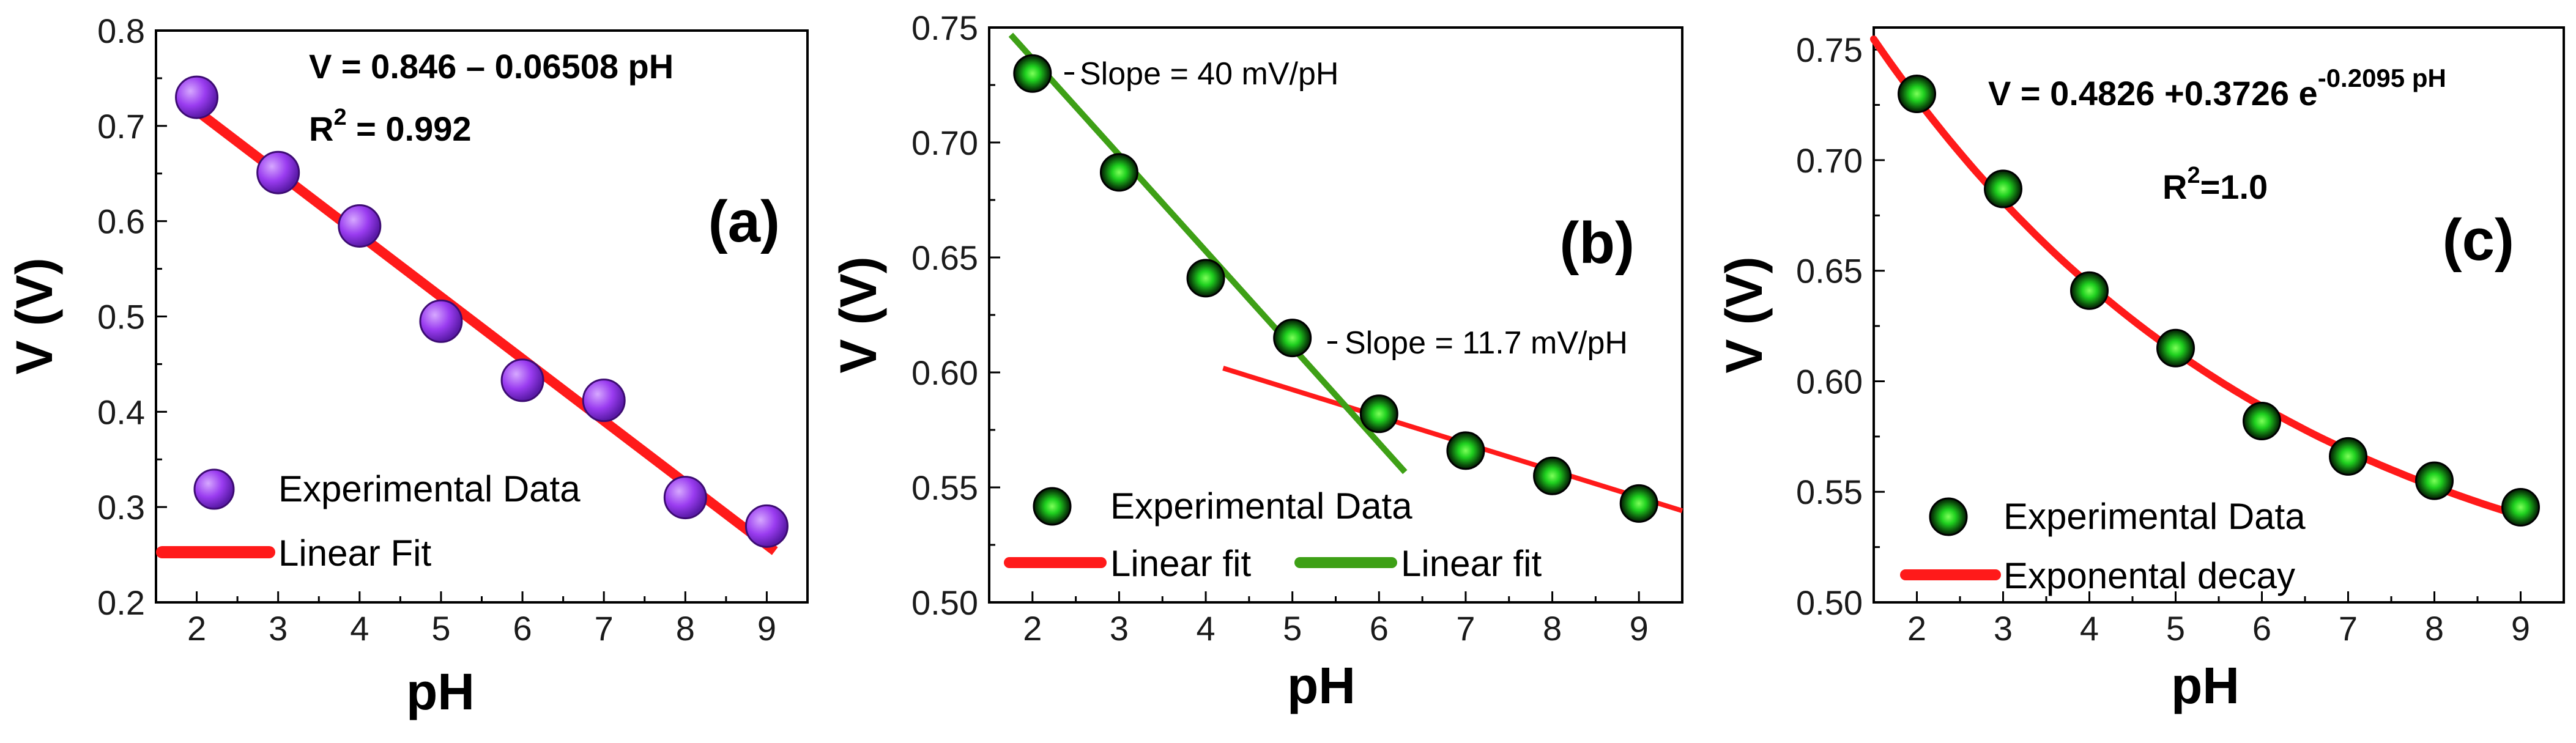 The height and width of the screenshot is (743, 2576). I want to click on y-tick-label: 0.7, so click(121, 126).